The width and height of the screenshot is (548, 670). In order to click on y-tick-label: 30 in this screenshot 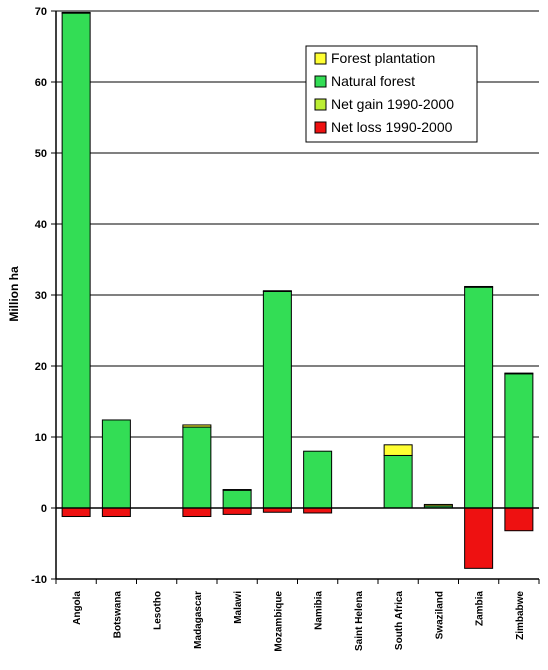, I will do `click(41, 296)`.